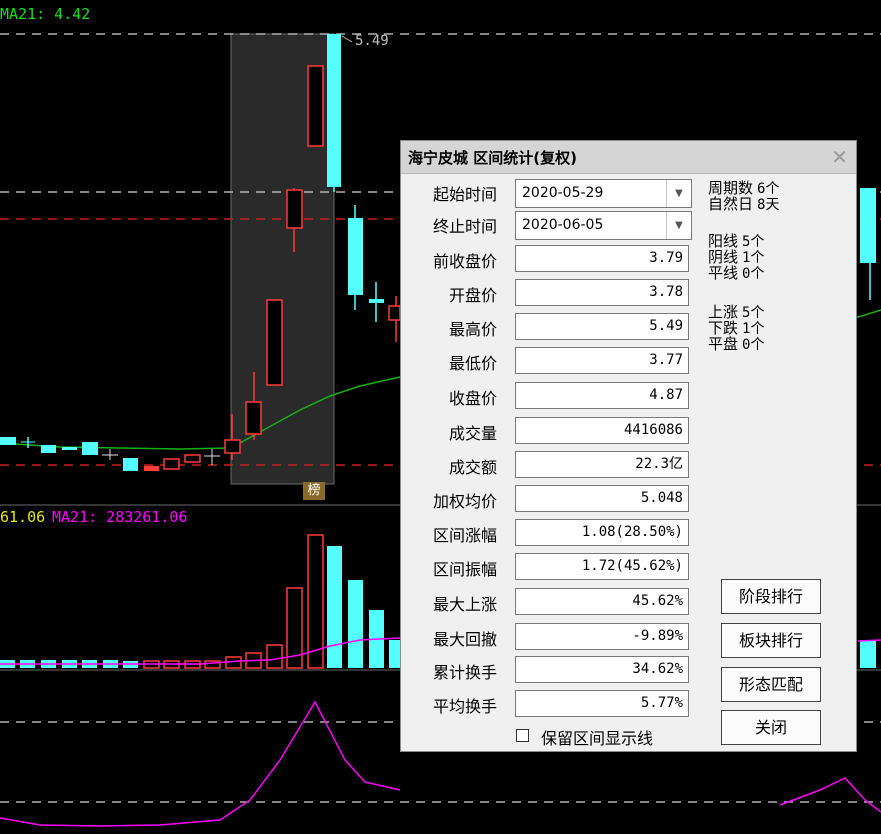 The image size is (881, 834). What do you see at coordinates (200, 413) in the screenshot?
I see `price-ma-line` at bounding box center [200, 413].